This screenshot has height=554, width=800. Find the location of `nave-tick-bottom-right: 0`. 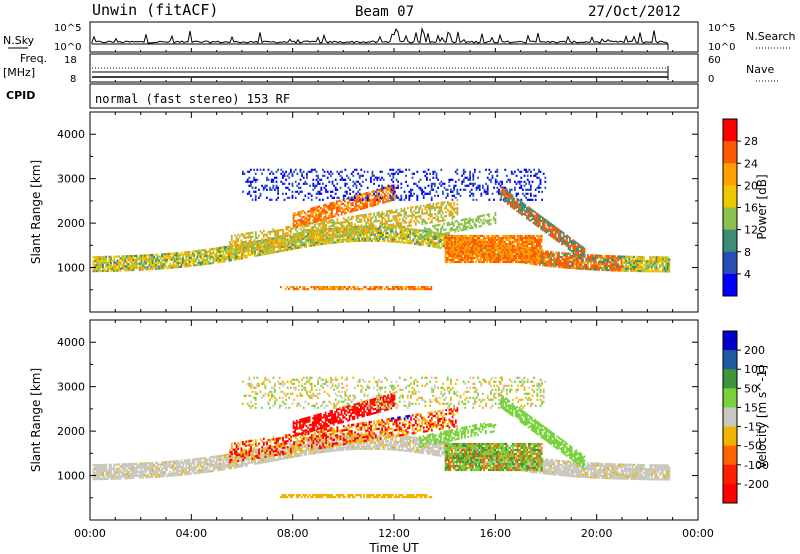

nave-tick-bottom-right: 0 is located at coordinates (711, 79).